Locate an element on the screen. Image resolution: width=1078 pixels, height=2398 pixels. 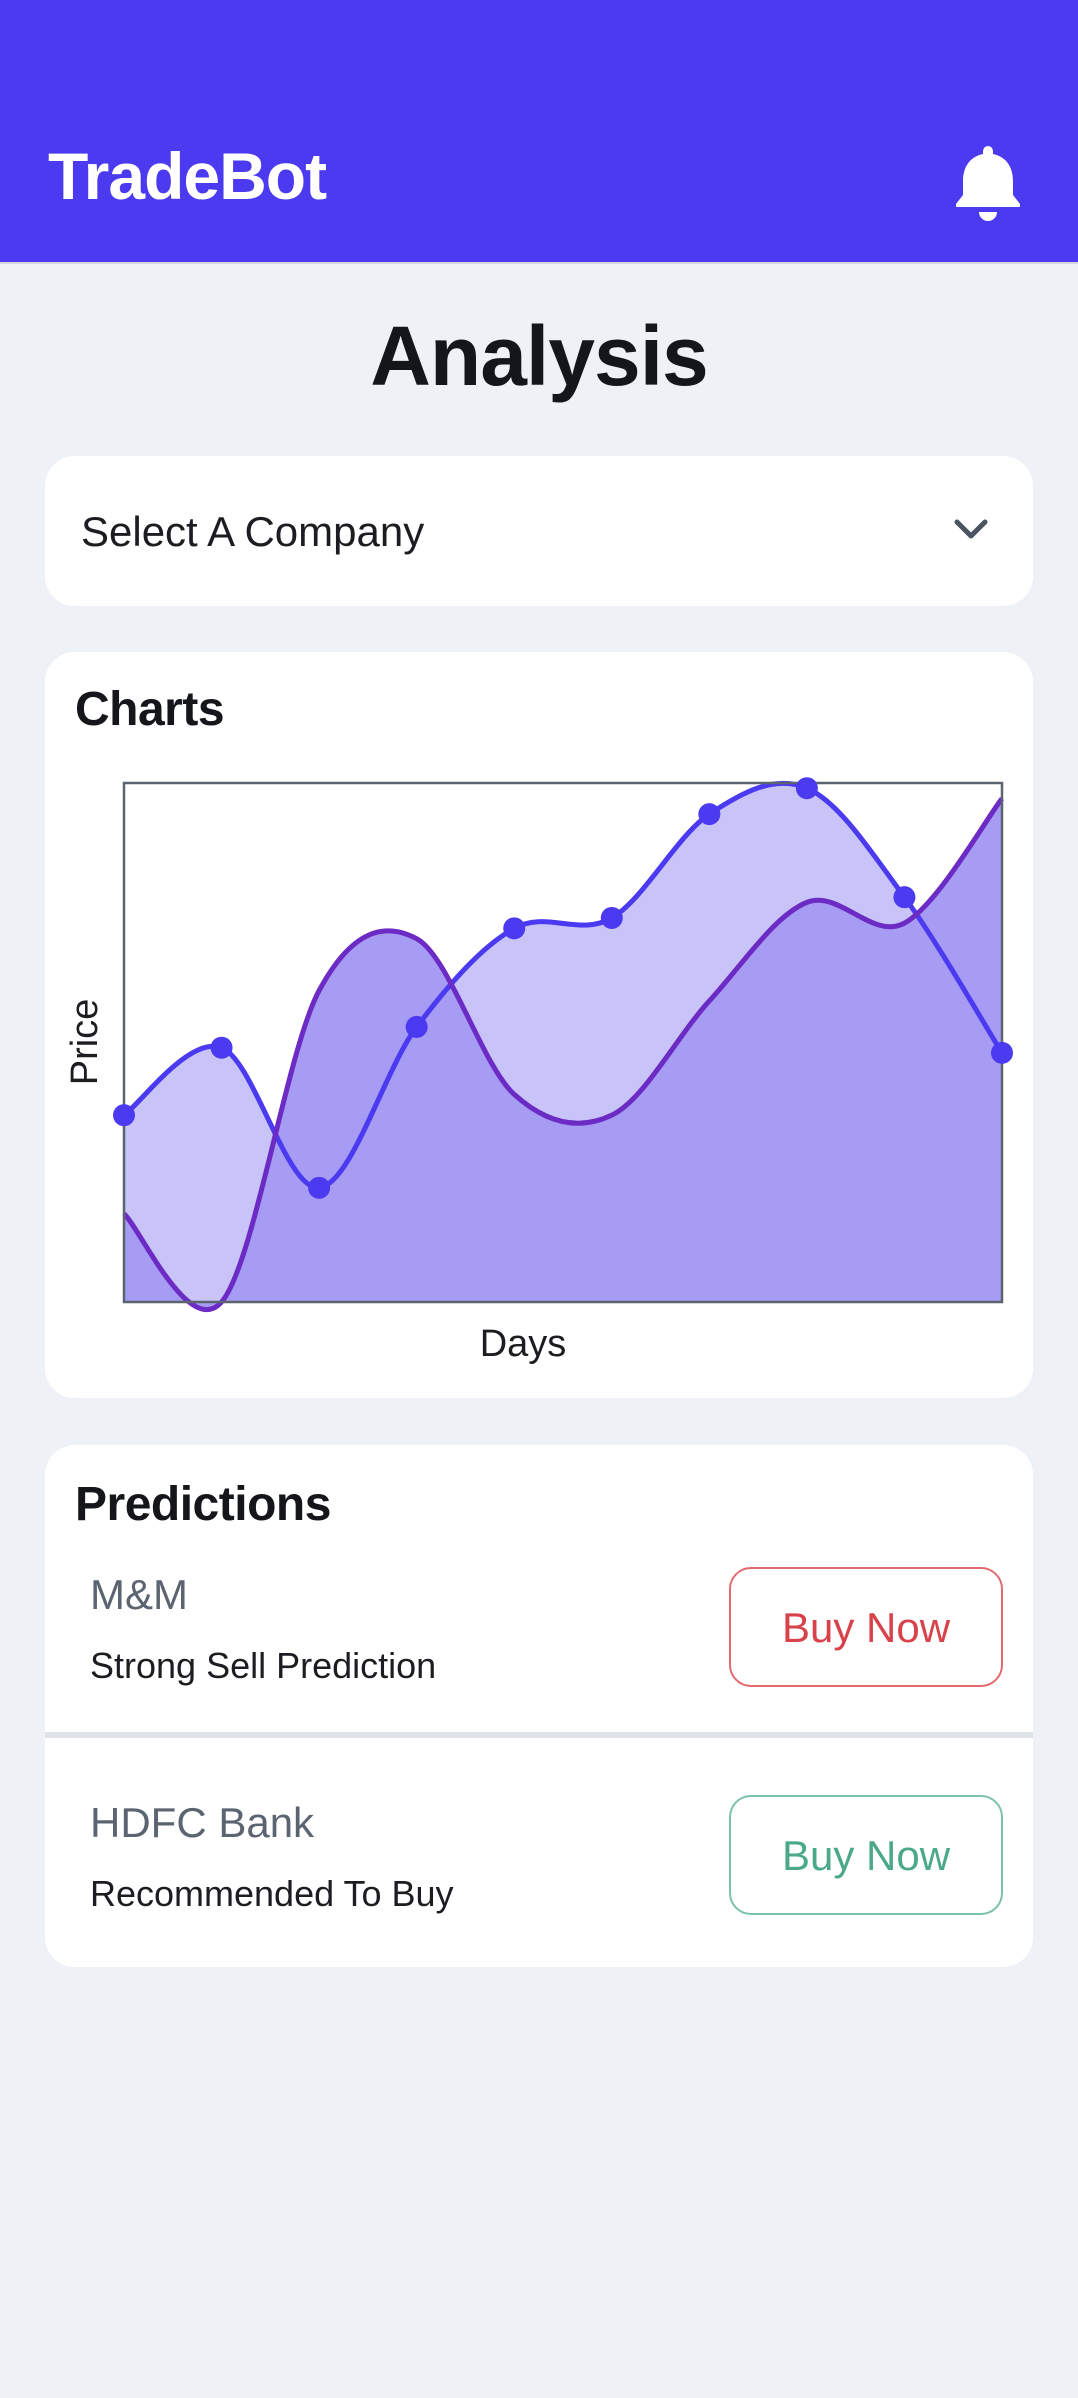
app-title: TradeBot is located at coordinates (187, 176).